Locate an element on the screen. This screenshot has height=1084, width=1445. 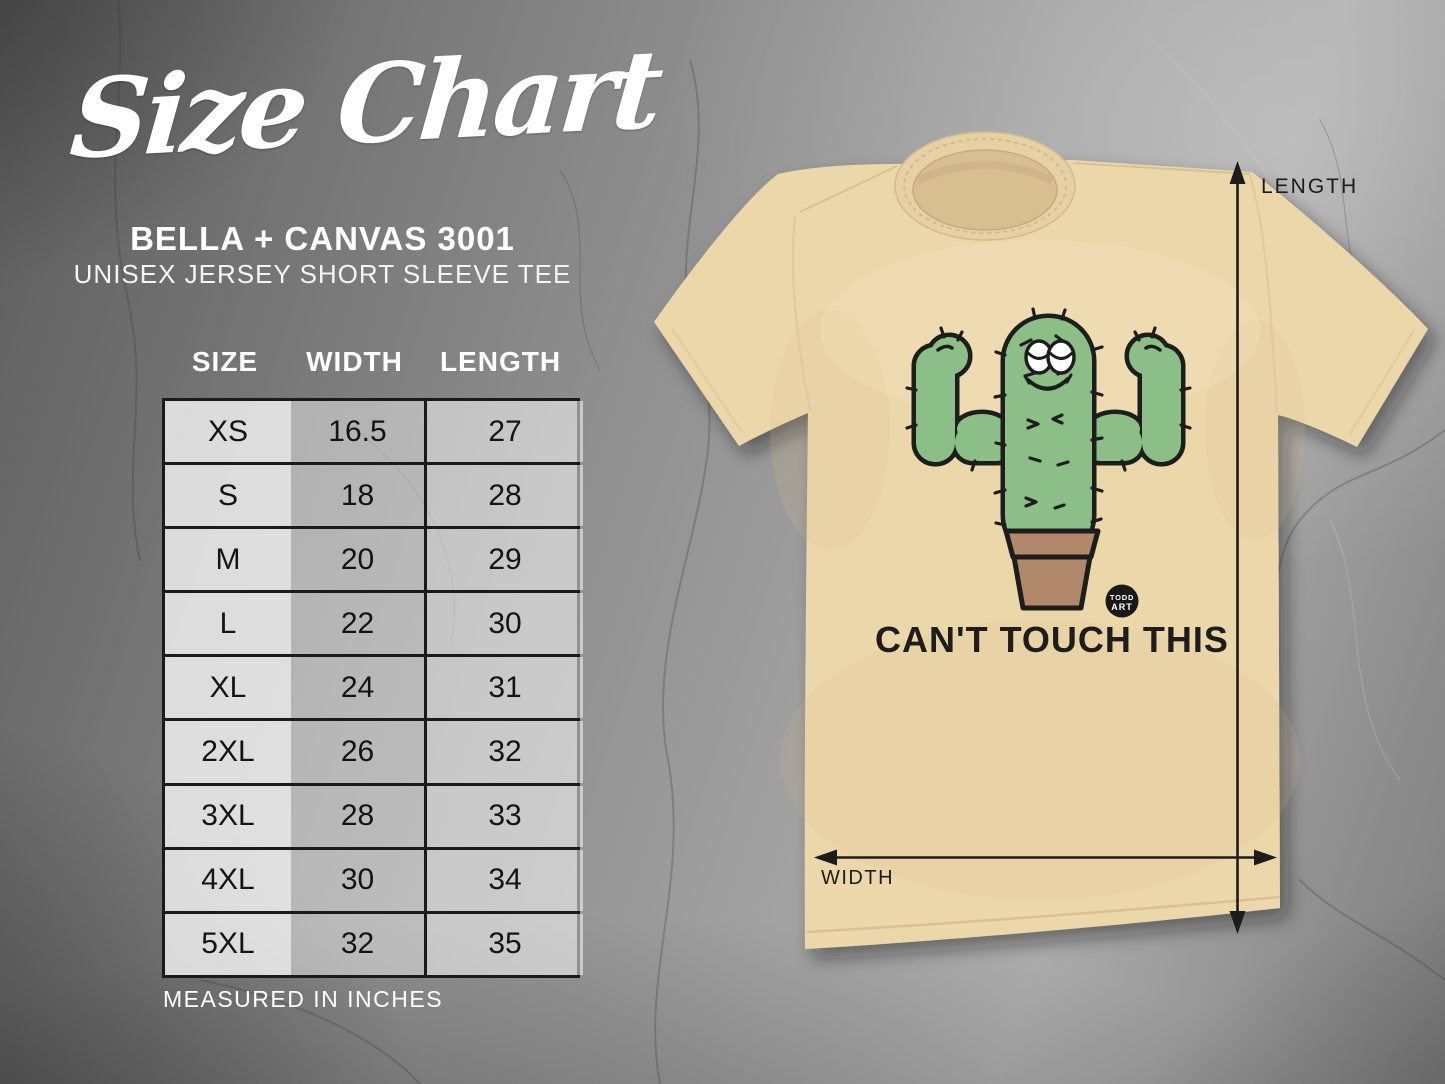
table-row: S 18 28 is located at coordinates (374, 494).